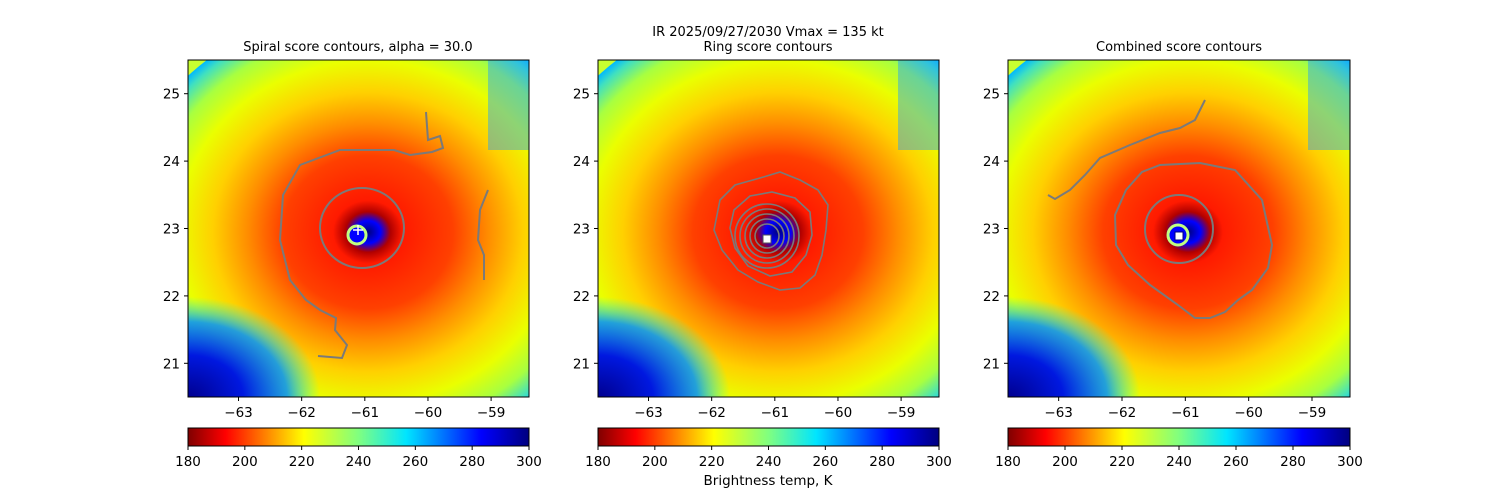 The image size is (1500, 500). I want to click on contour-outer, so click(1193, 240).